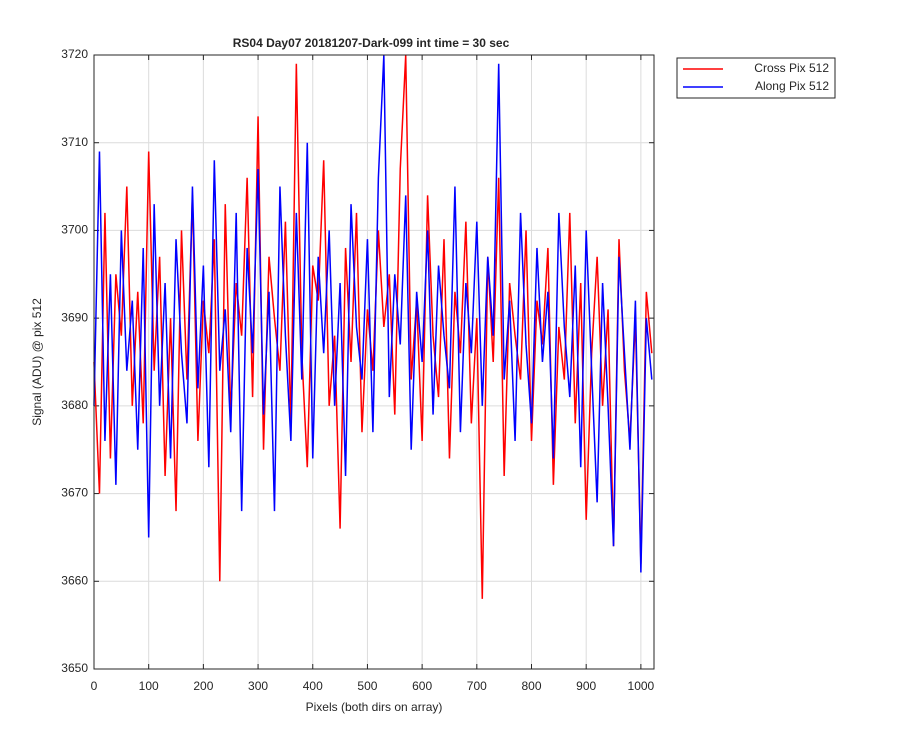  I want to click on x-tick-label: 300, so click(258, 686).